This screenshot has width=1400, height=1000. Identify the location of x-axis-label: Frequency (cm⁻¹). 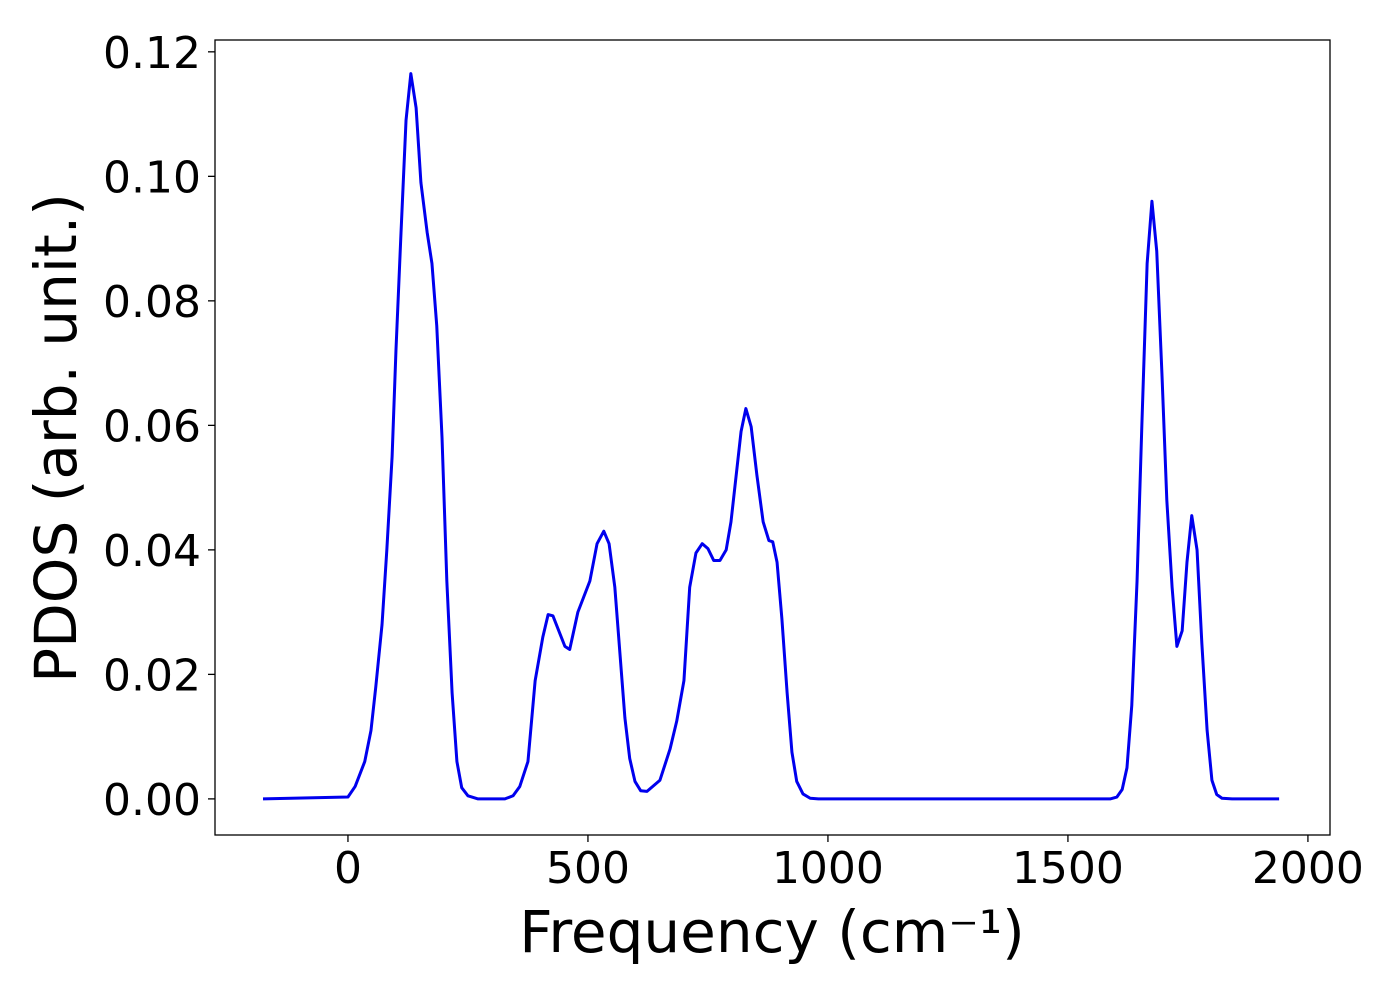
(772, 932).